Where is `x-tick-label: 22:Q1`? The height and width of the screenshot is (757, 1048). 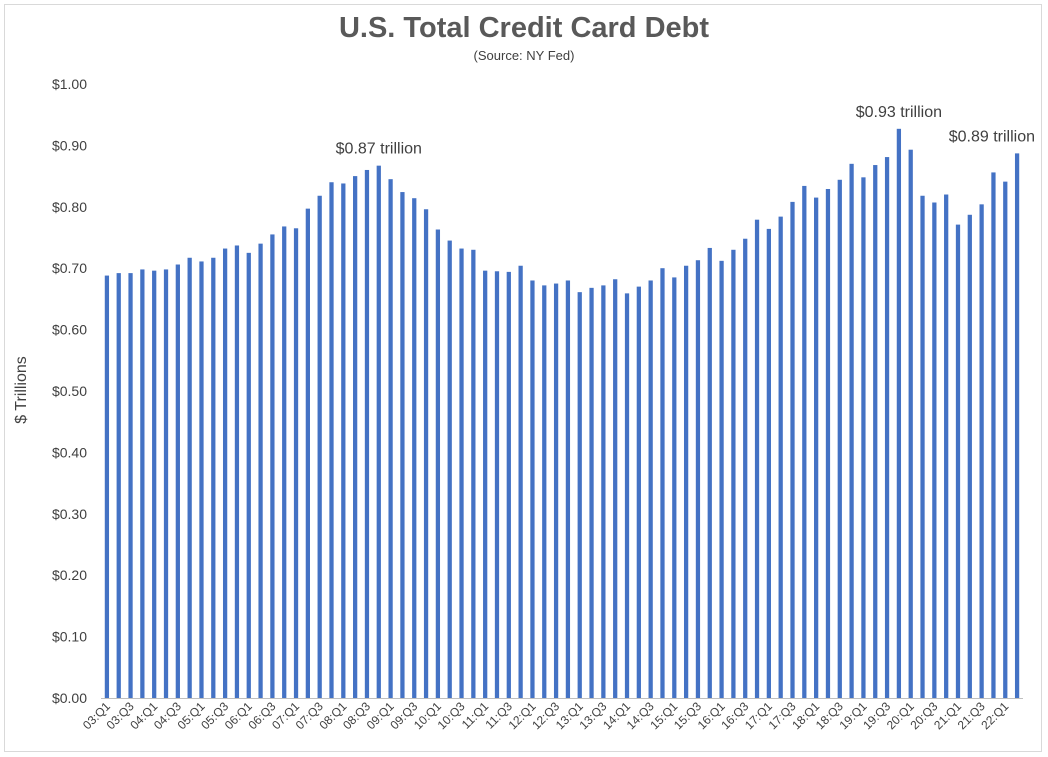 x-tick-label: 22:Q1 is located at coordinates (994, 715).